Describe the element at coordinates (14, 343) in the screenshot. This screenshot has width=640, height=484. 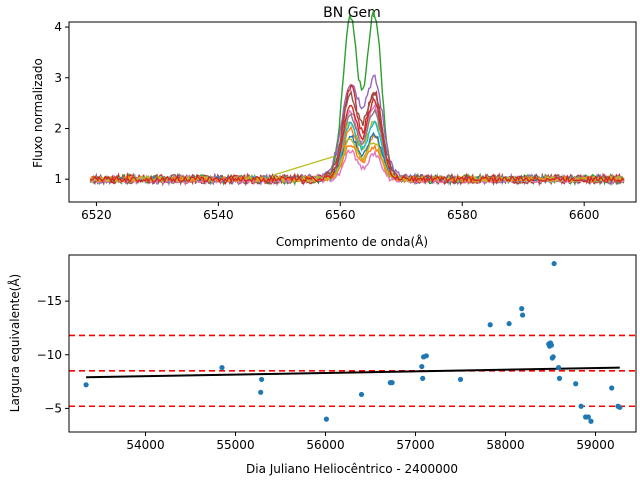
I see `bottom-y-axis-label: Largura equivalente(Å)` at that location.